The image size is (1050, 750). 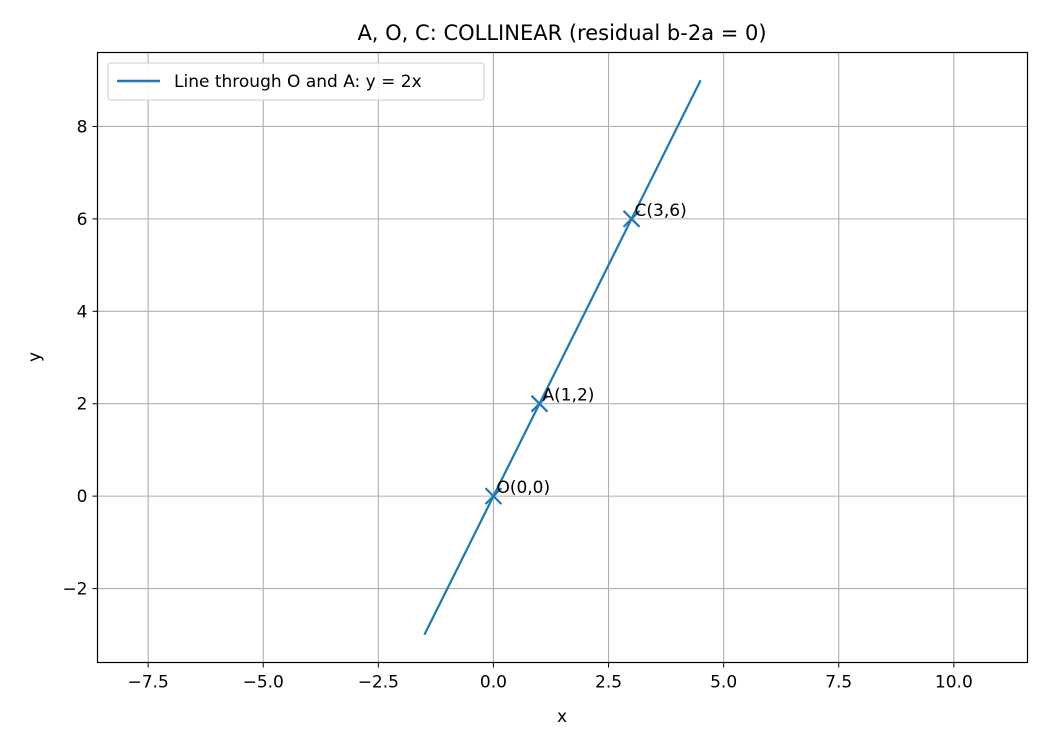 What do you see at coordinates (838, 683) in the screenshot?
I see `x-tick-label: 7.5` at bounding box center [838, 683].